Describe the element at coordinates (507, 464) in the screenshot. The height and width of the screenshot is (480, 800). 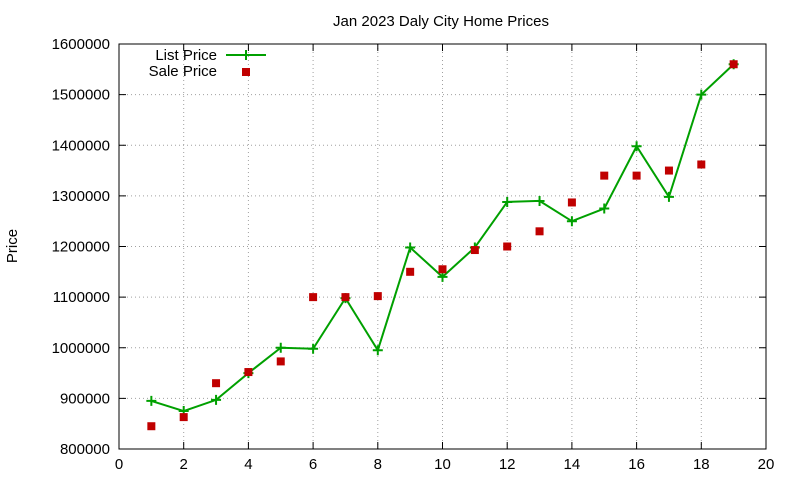
I see `x-tick-label: 12` at that location.